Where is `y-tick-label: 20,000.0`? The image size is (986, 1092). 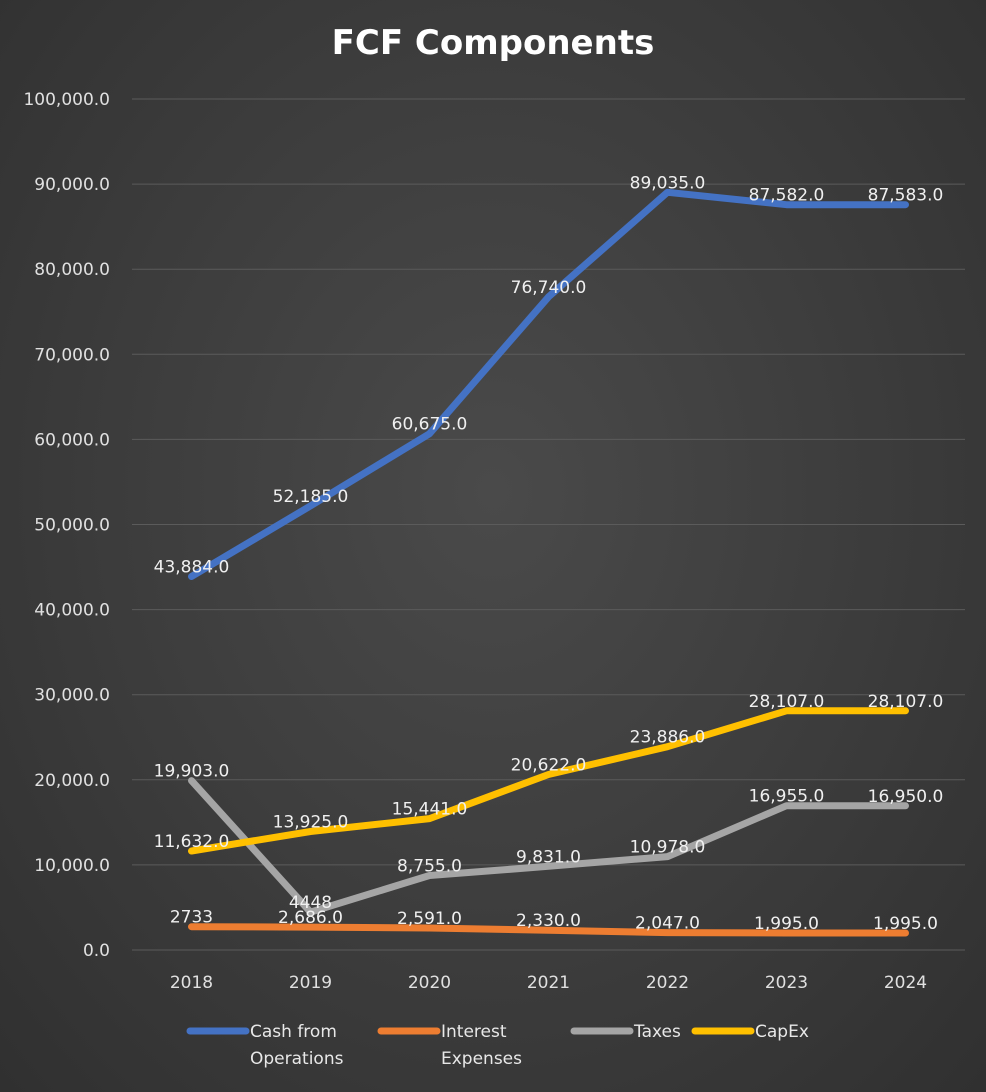 y-tick-label: 20,000.0 is located at coordinates (72, 781).